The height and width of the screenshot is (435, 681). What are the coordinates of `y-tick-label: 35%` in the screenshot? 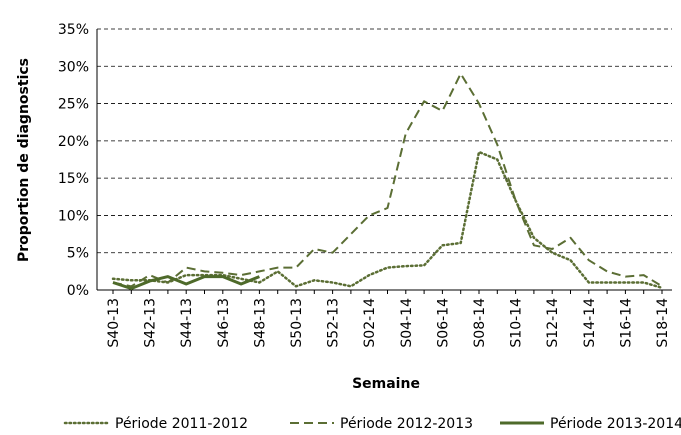 It's located at (73, 30).